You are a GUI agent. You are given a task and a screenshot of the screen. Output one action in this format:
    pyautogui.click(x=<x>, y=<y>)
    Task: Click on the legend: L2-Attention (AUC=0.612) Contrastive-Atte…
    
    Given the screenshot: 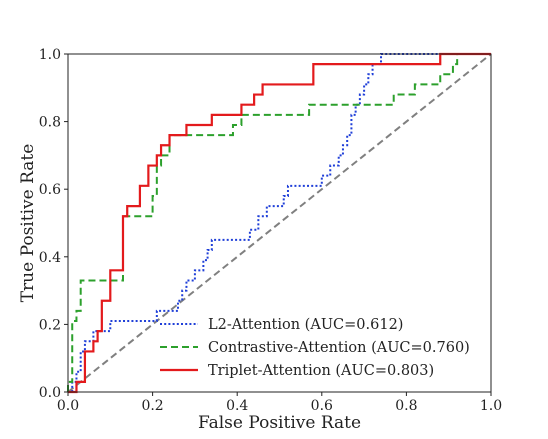 What is the action you would take?
    pyautogui.click(x=315, y=348)
    